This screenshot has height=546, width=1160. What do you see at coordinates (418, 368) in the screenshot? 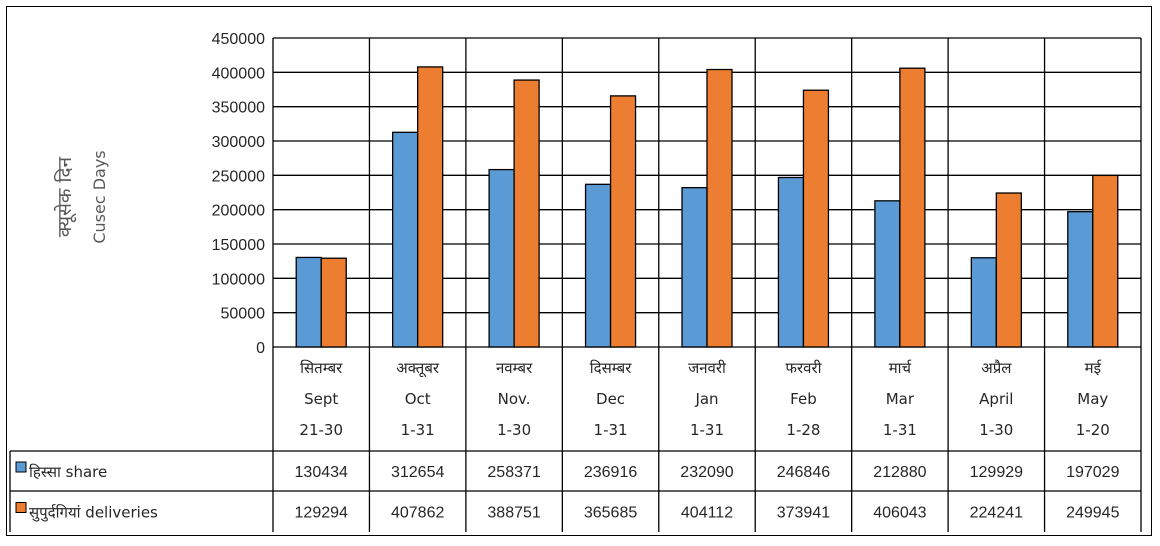
I see `category-label-hindi: अक्तूबर` at bounding box center [418, 368].